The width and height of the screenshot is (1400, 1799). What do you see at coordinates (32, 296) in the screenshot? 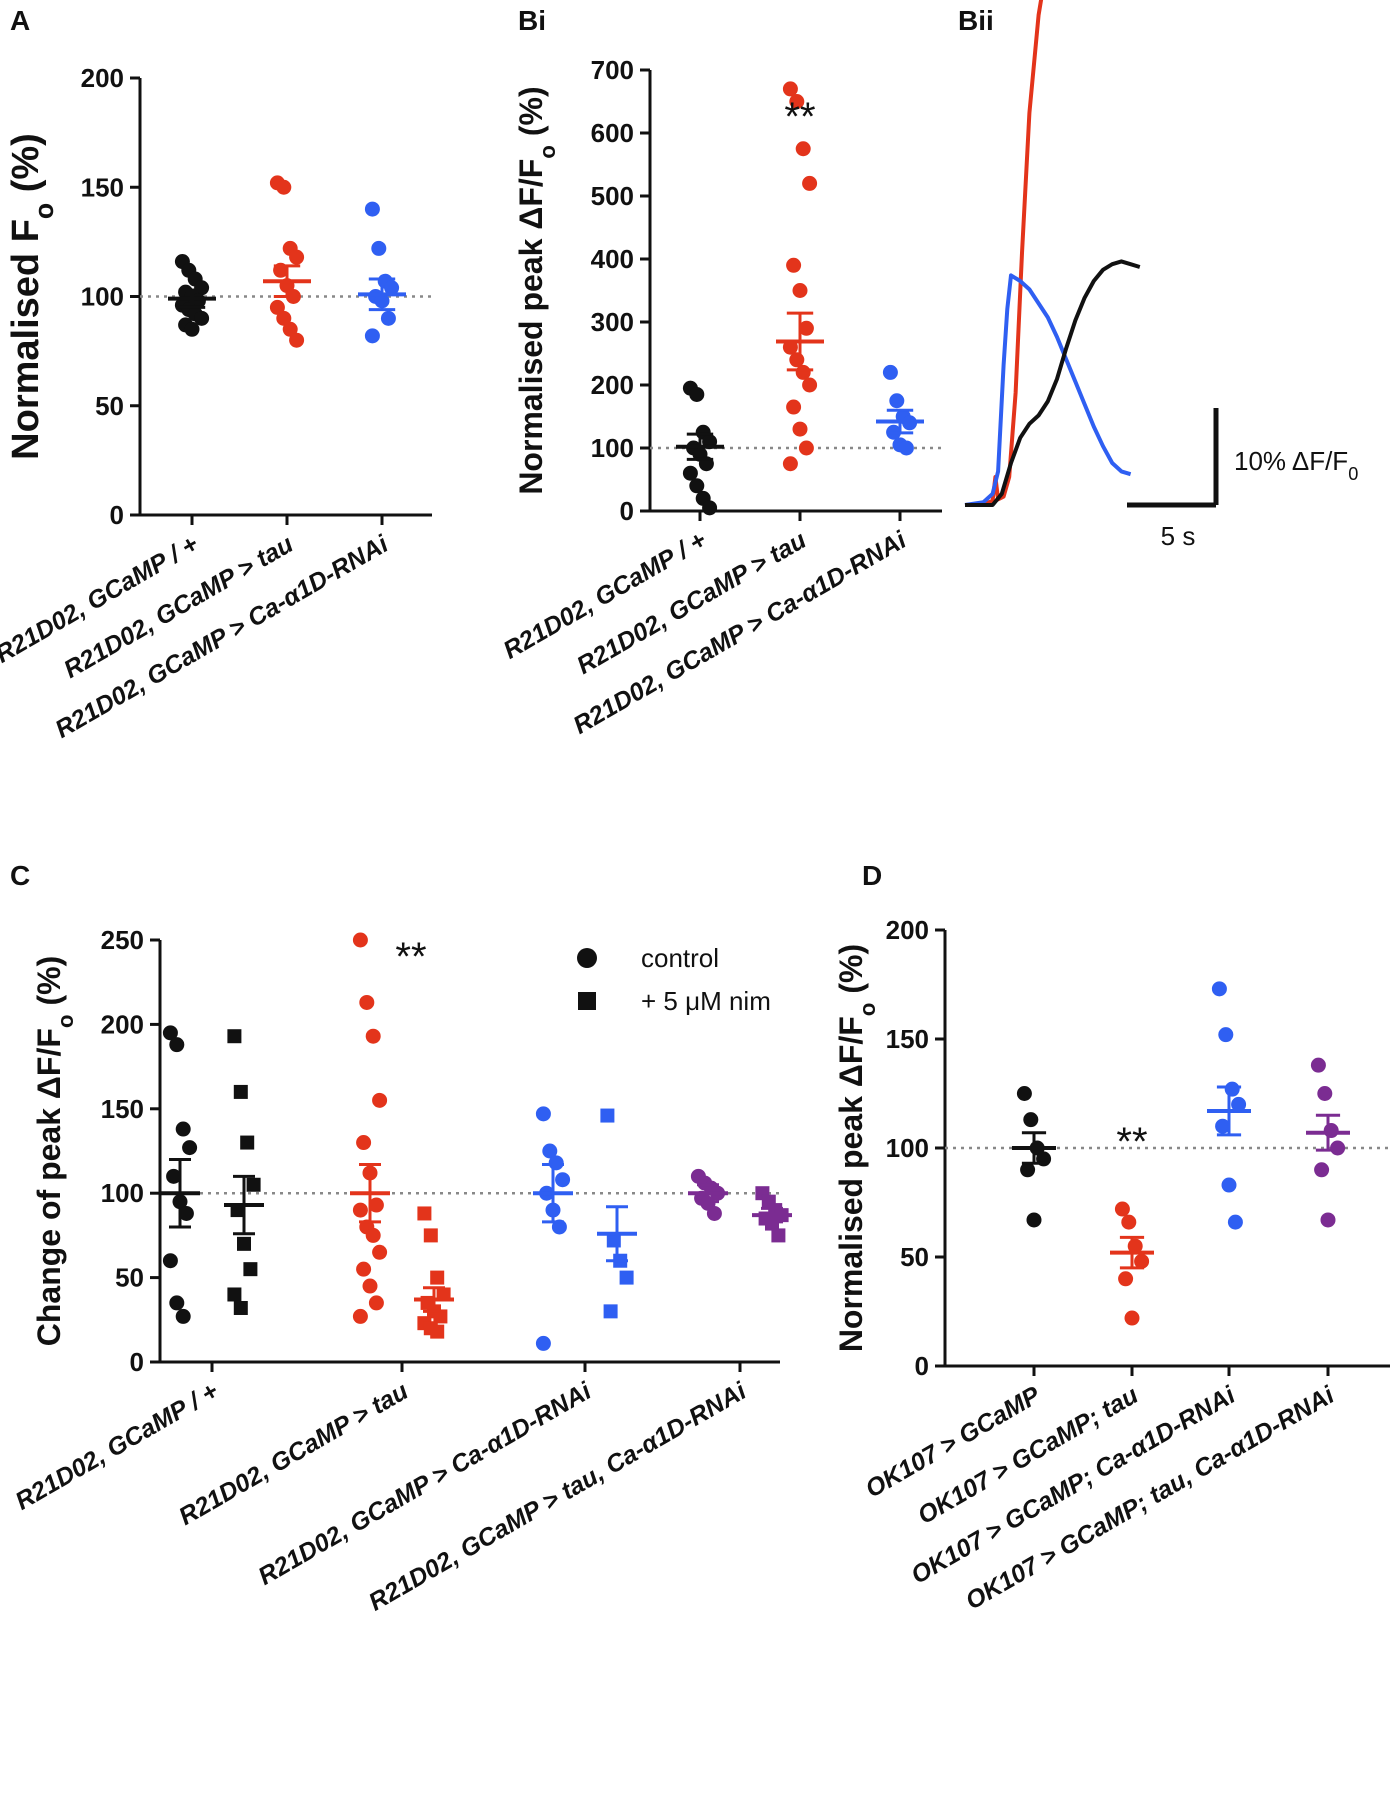
I see `y-axis-label: Normalised Fo (%)` at bounding box center [32, 296].